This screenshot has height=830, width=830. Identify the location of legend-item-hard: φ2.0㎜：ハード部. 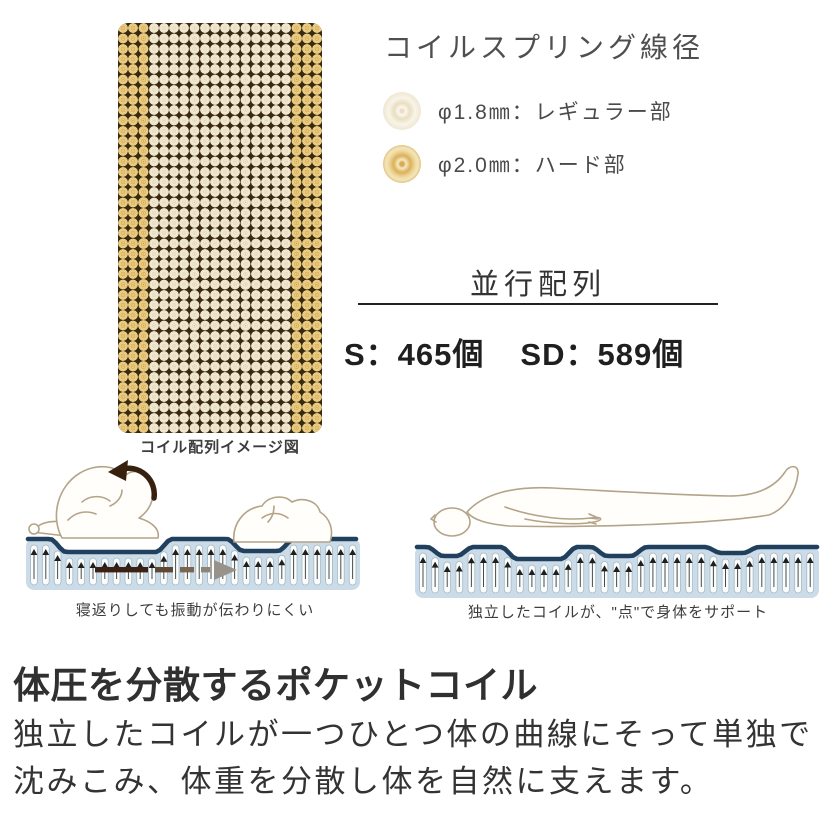
(505, 164).